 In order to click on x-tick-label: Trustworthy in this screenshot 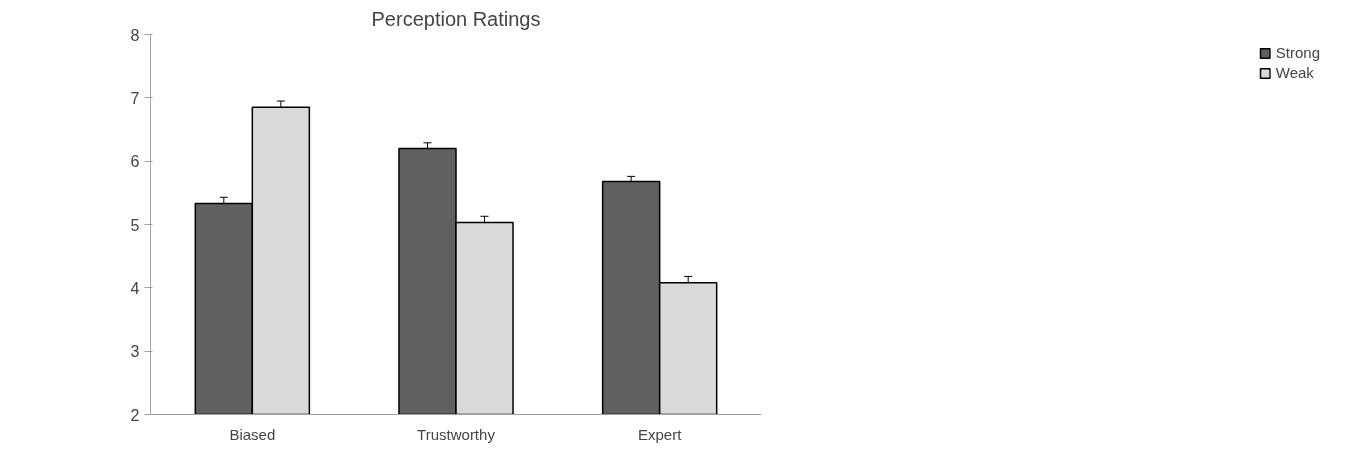, I will do `click(456, 434)`.